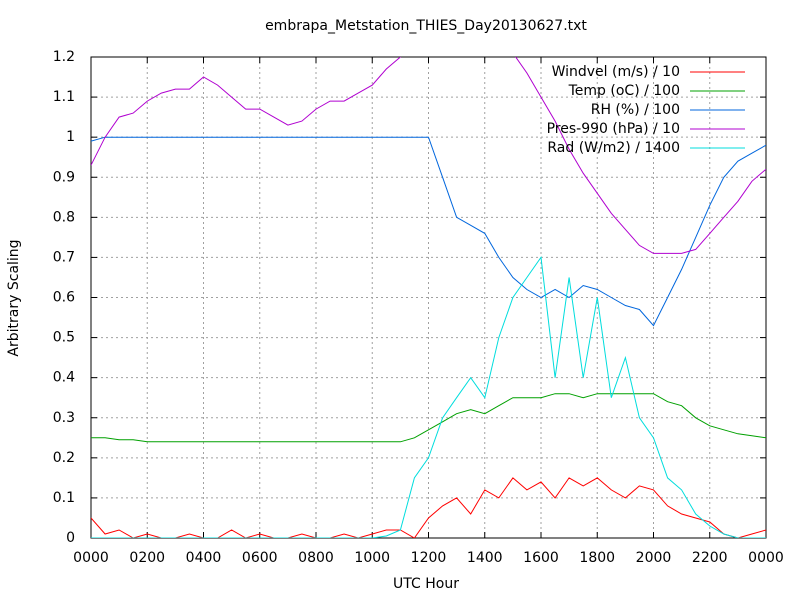  What do you see at coordinates (597, 558) in the screenshot?
I see `x-tick-label: 1800` at bounding box center [597, 558].